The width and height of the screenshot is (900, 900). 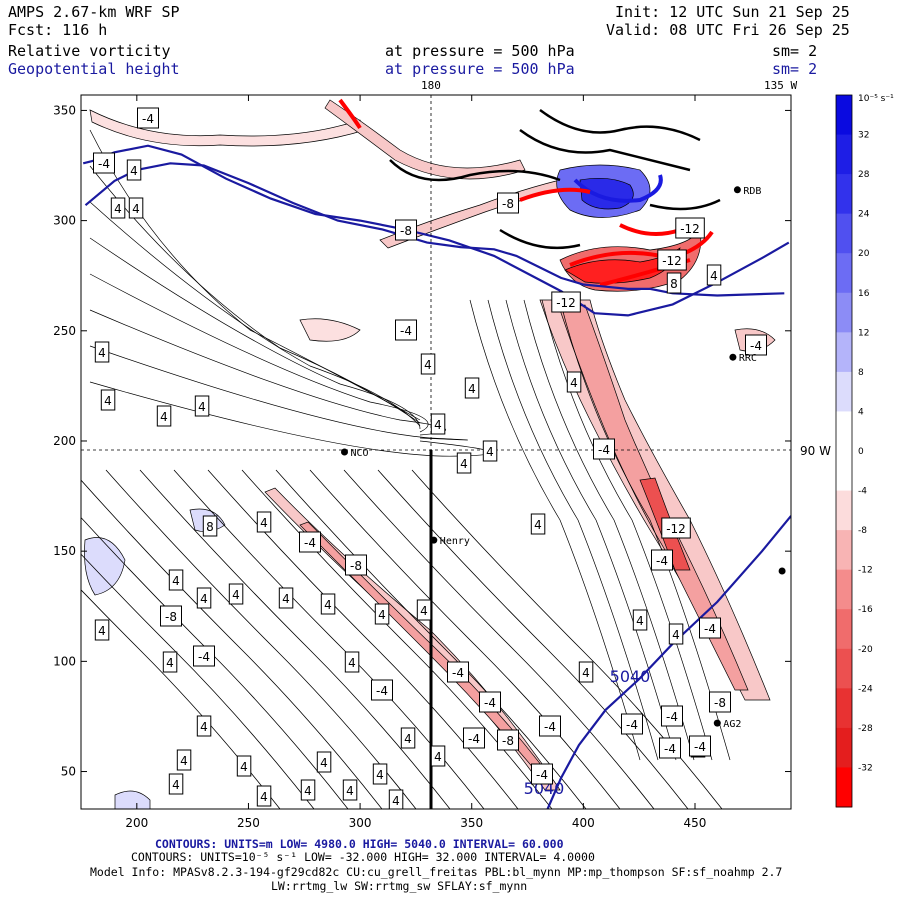 I want to click on svg-text: 8, so click(x=210, y=527).